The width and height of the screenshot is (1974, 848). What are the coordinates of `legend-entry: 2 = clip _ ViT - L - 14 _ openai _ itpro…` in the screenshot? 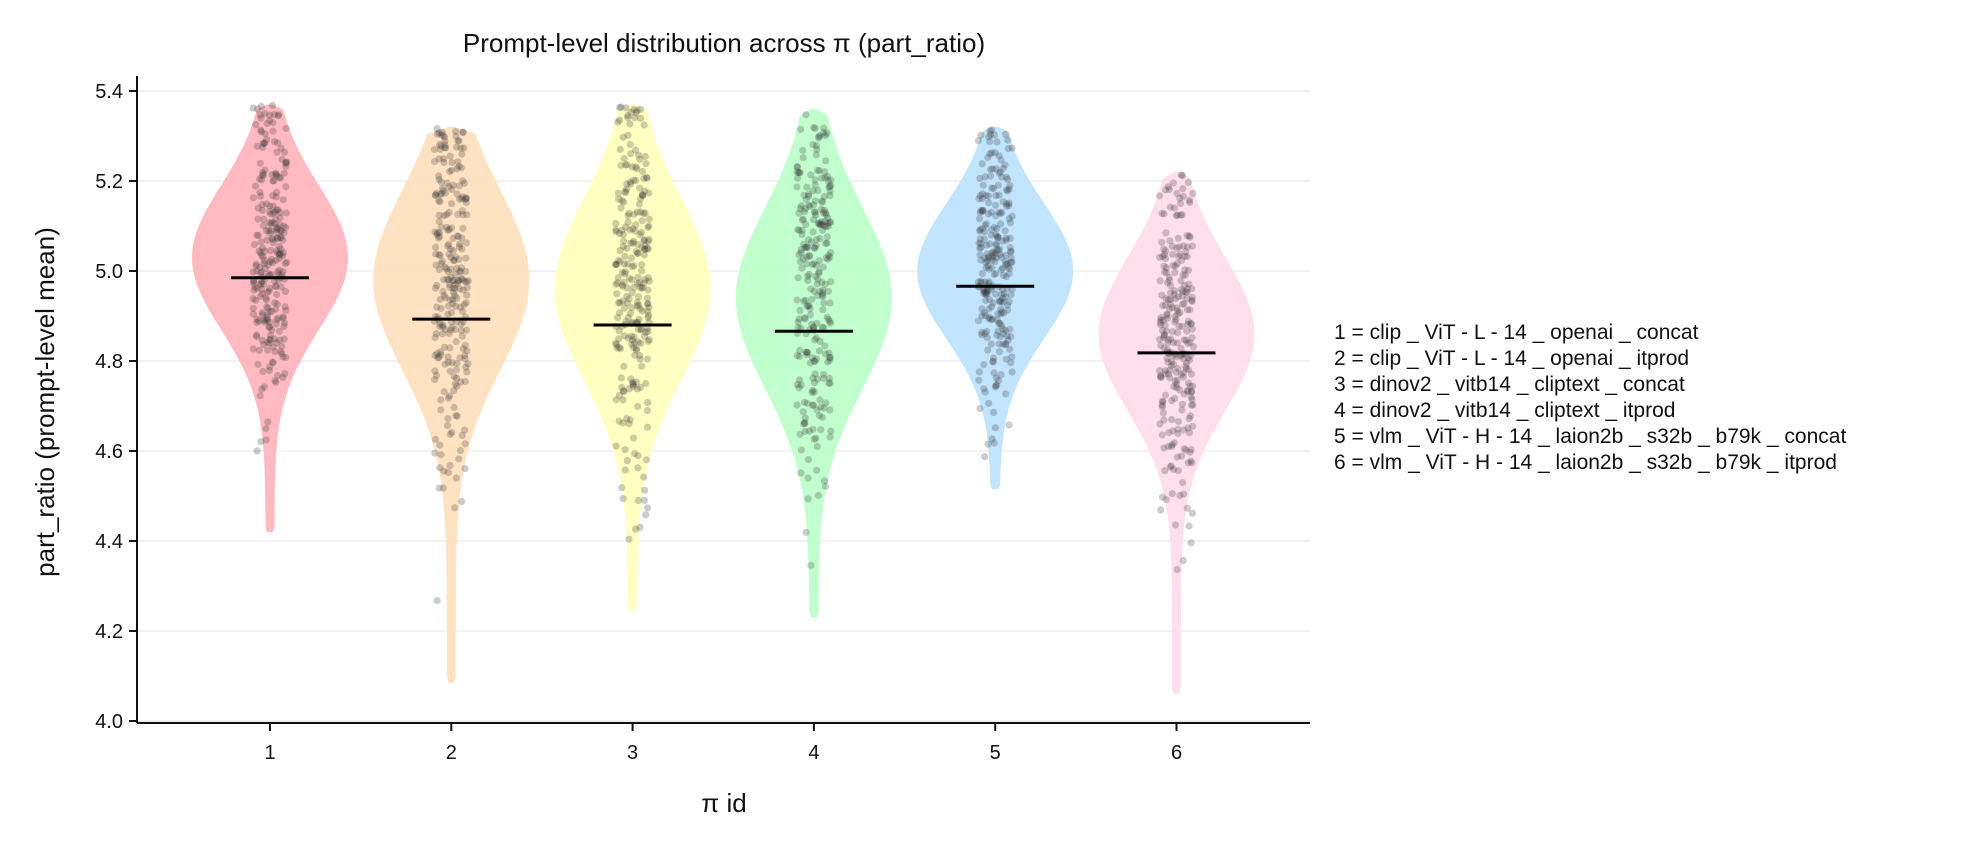 It's located at (1511, 358).